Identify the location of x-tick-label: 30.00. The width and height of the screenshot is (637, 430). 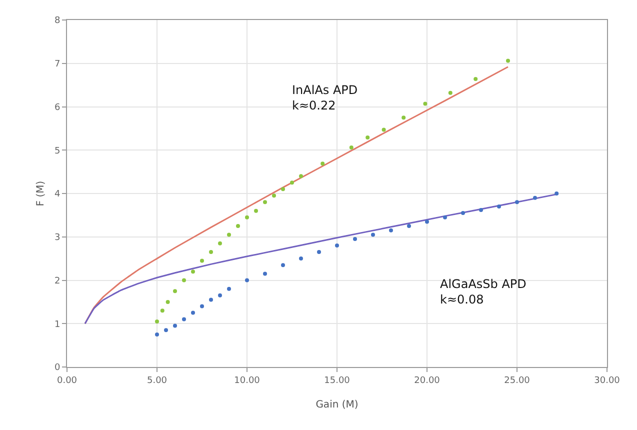
(607, 381).